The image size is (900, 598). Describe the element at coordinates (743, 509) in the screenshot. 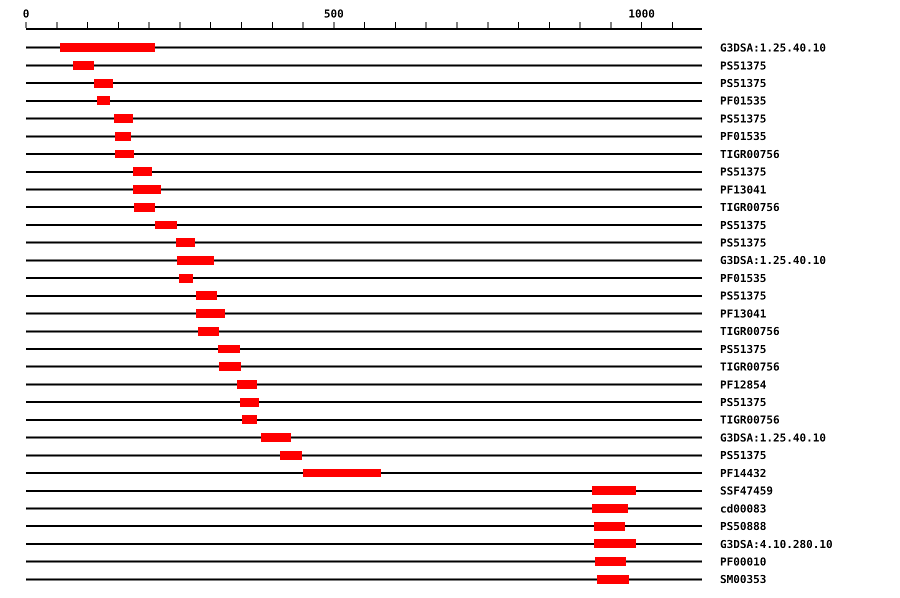

I see `y-tick-label: cd00083` at that location.